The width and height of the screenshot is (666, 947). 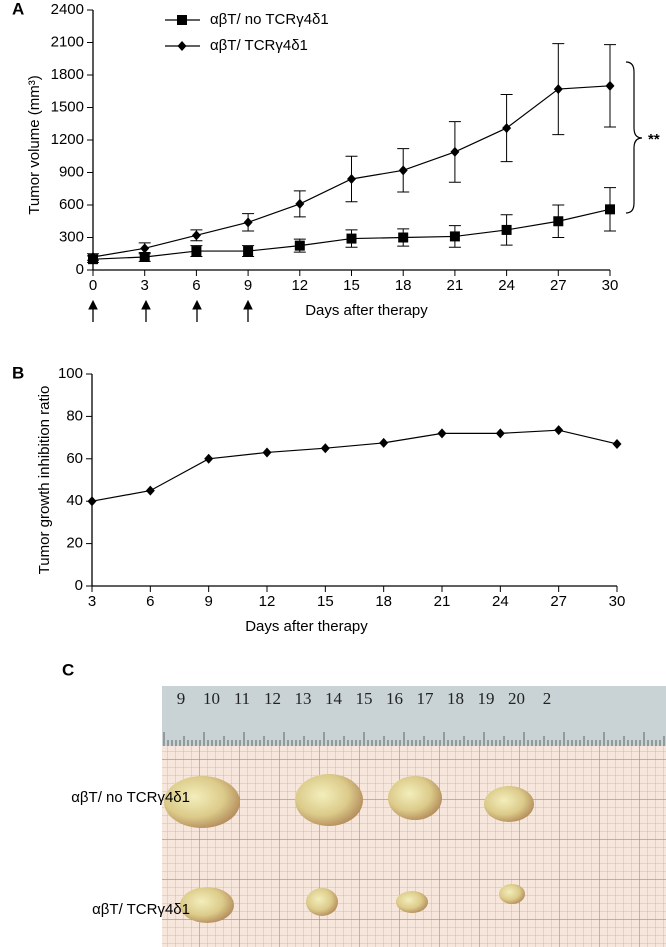 I want to click on y-tick-label: 20, so click(x=74, y=543).